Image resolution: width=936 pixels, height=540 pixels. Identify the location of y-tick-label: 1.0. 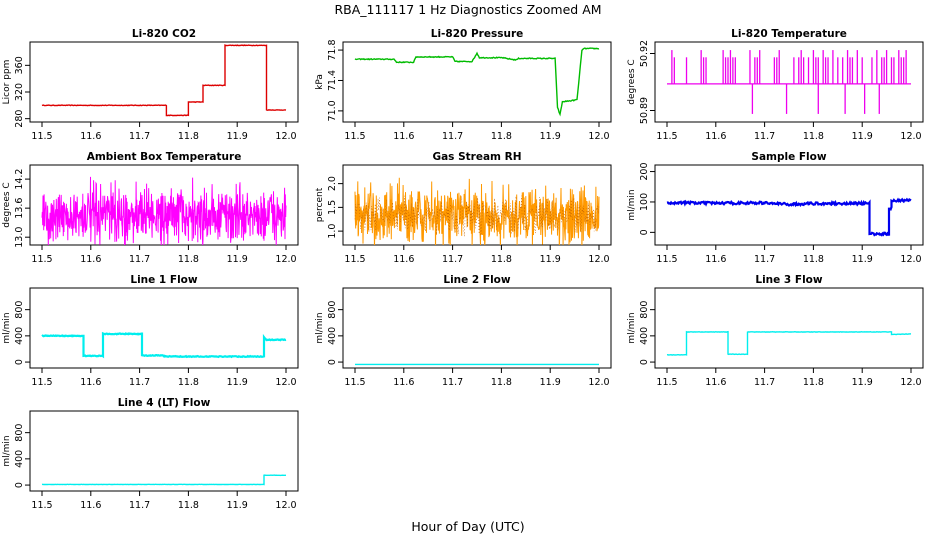
(332, 231).